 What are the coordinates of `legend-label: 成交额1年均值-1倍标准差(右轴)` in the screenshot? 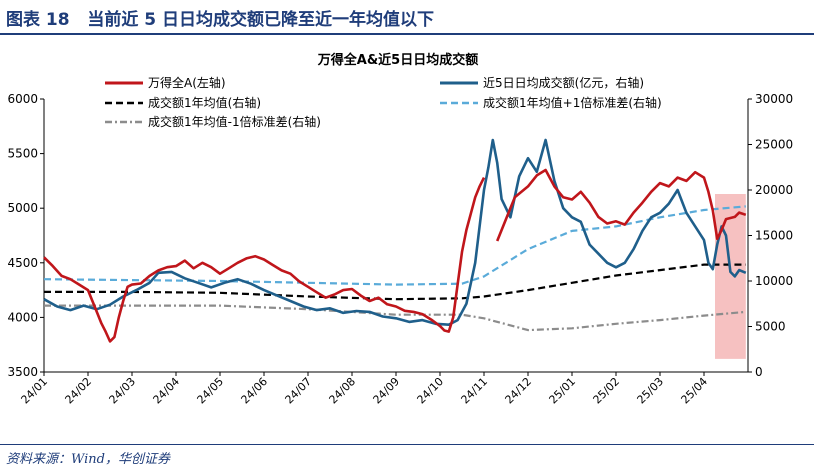 It's located at (234, 121).